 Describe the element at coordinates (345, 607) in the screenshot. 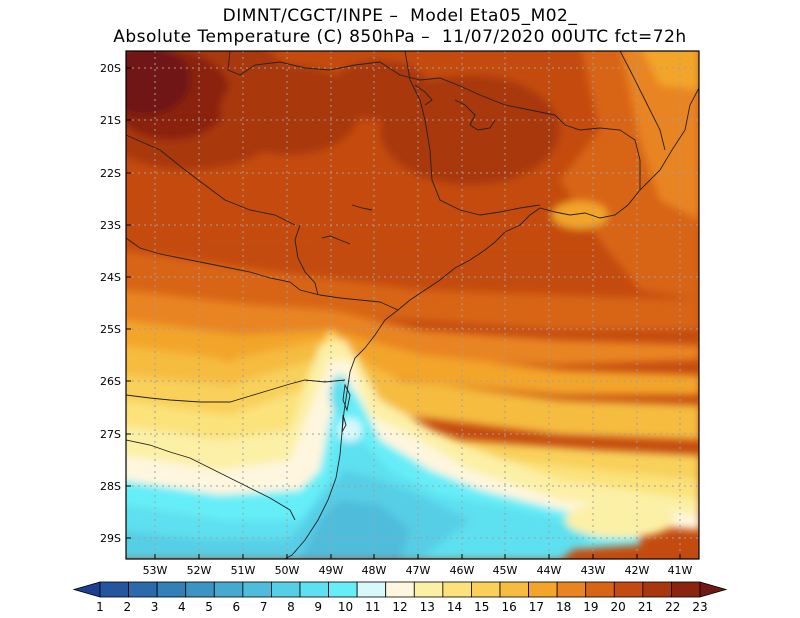

I see `colorbar-label: 10` at that location.